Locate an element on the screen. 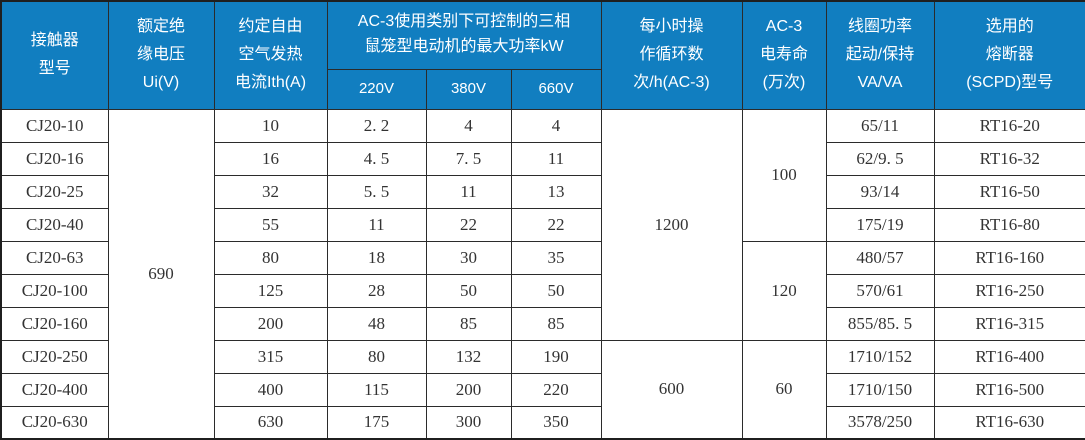 The width and height of the screenshot is (1085, 440). cell-ith: 315 is located at coordinates (270, 356).